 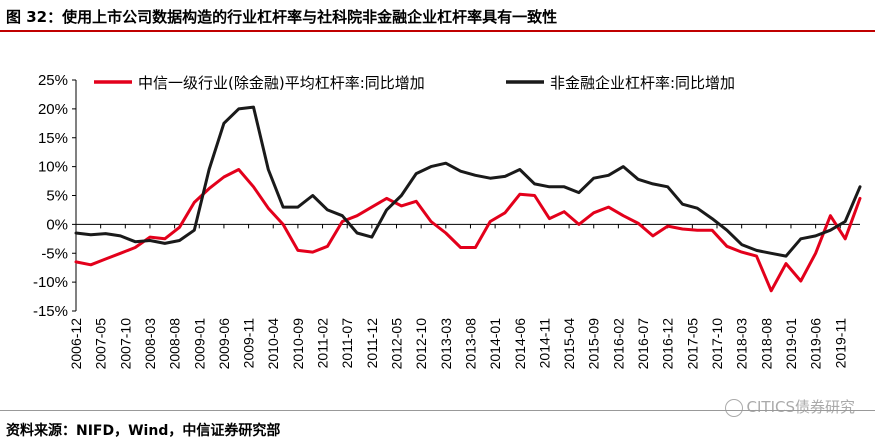 What do you see at coordinates (57, 196) in the screenshot?
I see `y-tick-label: 5%` at bounding box center [57, 196].